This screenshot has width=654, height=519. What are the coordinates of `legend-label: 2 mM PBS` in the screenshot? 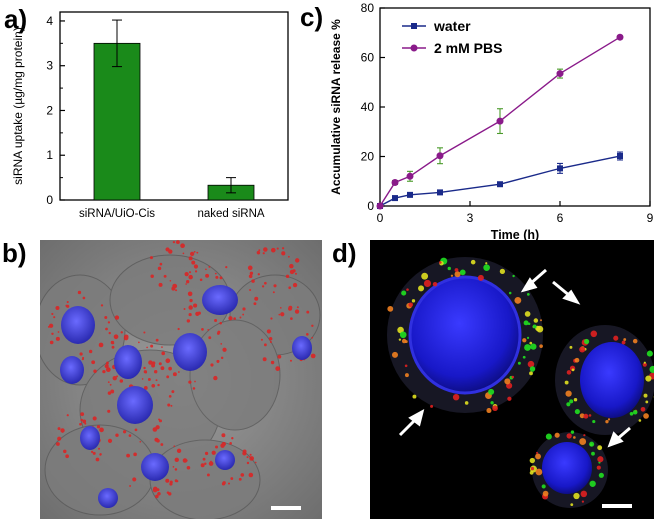 It's located at (468, 48).